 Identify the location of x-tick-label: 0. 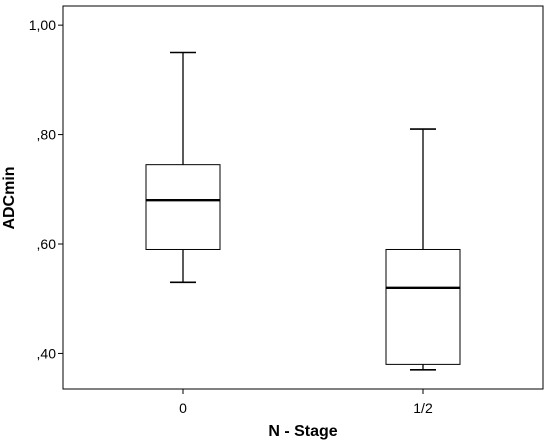
(183, 408).